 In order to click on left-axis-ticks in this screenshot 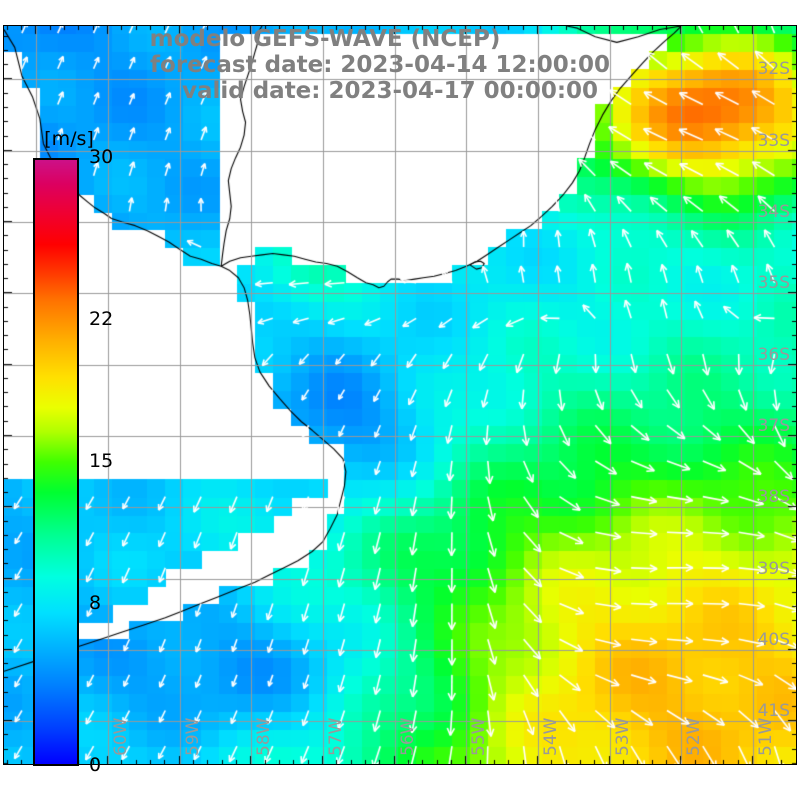, I will do `click(9, 395)`.